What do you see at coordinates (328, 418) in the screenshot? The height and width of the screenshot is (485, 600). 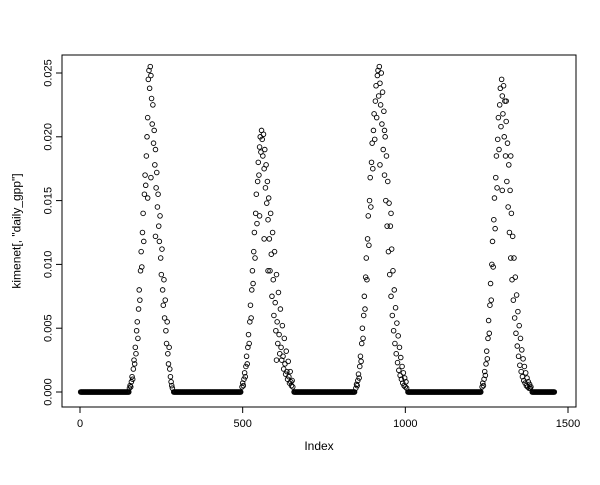 I see `x-axis: 0 500 1000 1500` at bounding box center [328, 418].